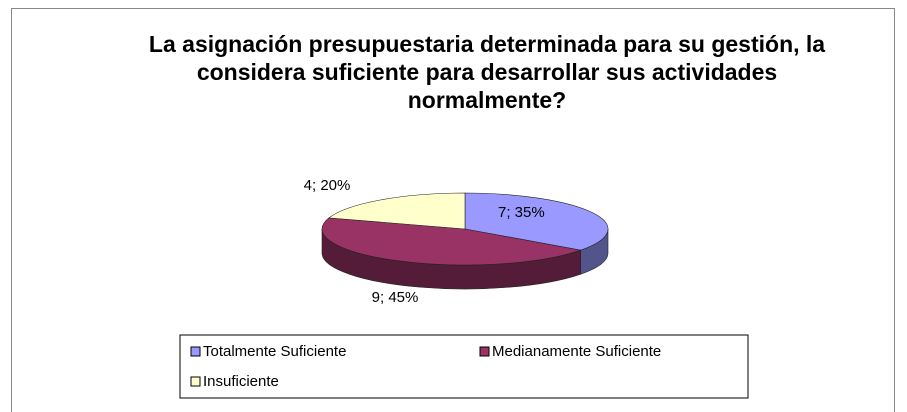 The image size is (907, 412). Describe the element at coordinates (464, 366) in the screenshot. I see `legend-box` at that location.